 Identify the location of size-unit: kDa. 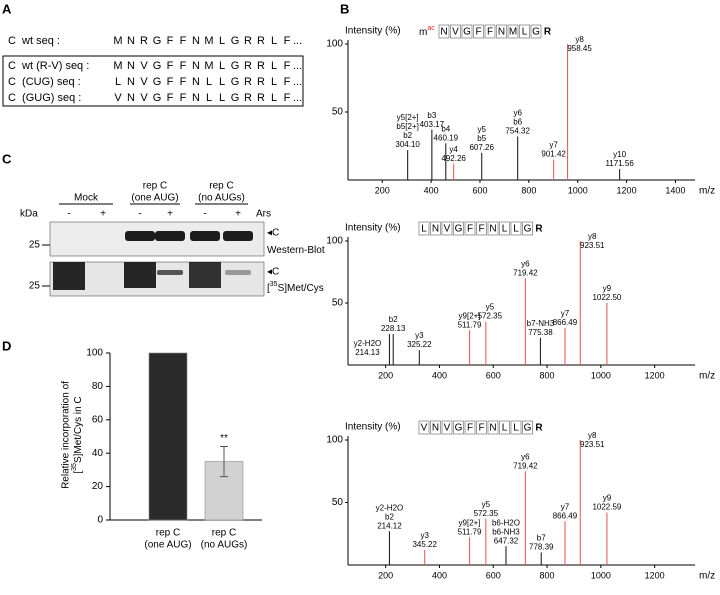
(29, 214).